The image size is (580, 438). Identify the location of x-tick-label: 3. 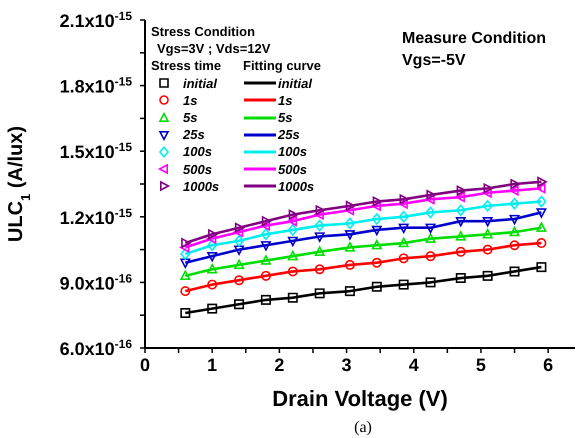
(347, 365).